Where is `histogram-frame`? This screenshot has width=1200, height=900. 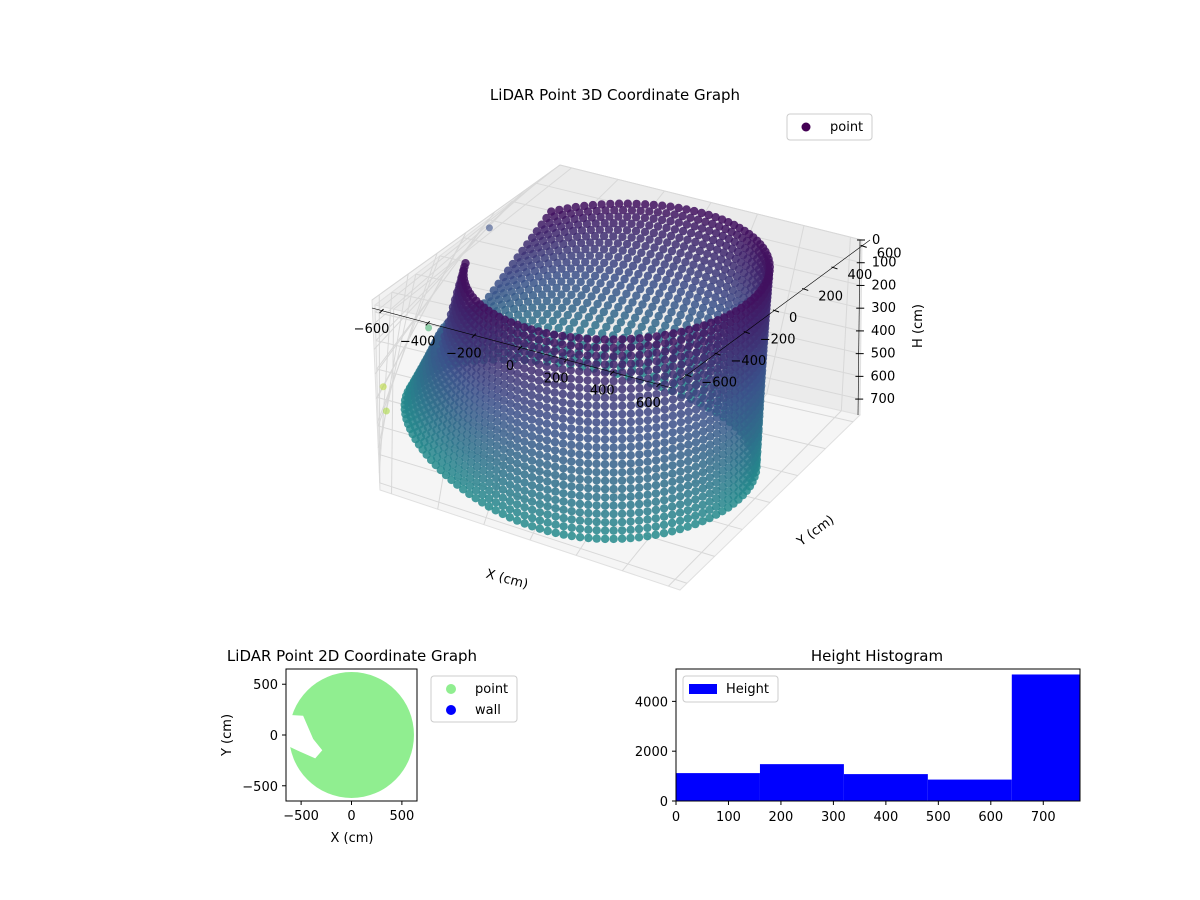 histogram-frame is located at coordinates (878, 735).